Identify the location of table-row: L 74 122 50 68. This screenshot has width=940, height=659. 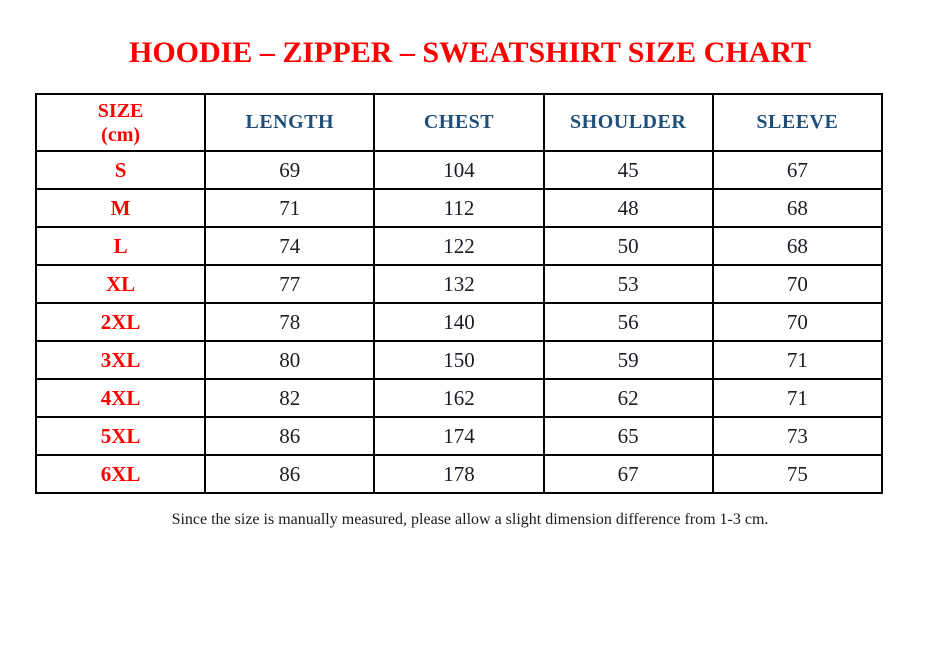
(459, 246).